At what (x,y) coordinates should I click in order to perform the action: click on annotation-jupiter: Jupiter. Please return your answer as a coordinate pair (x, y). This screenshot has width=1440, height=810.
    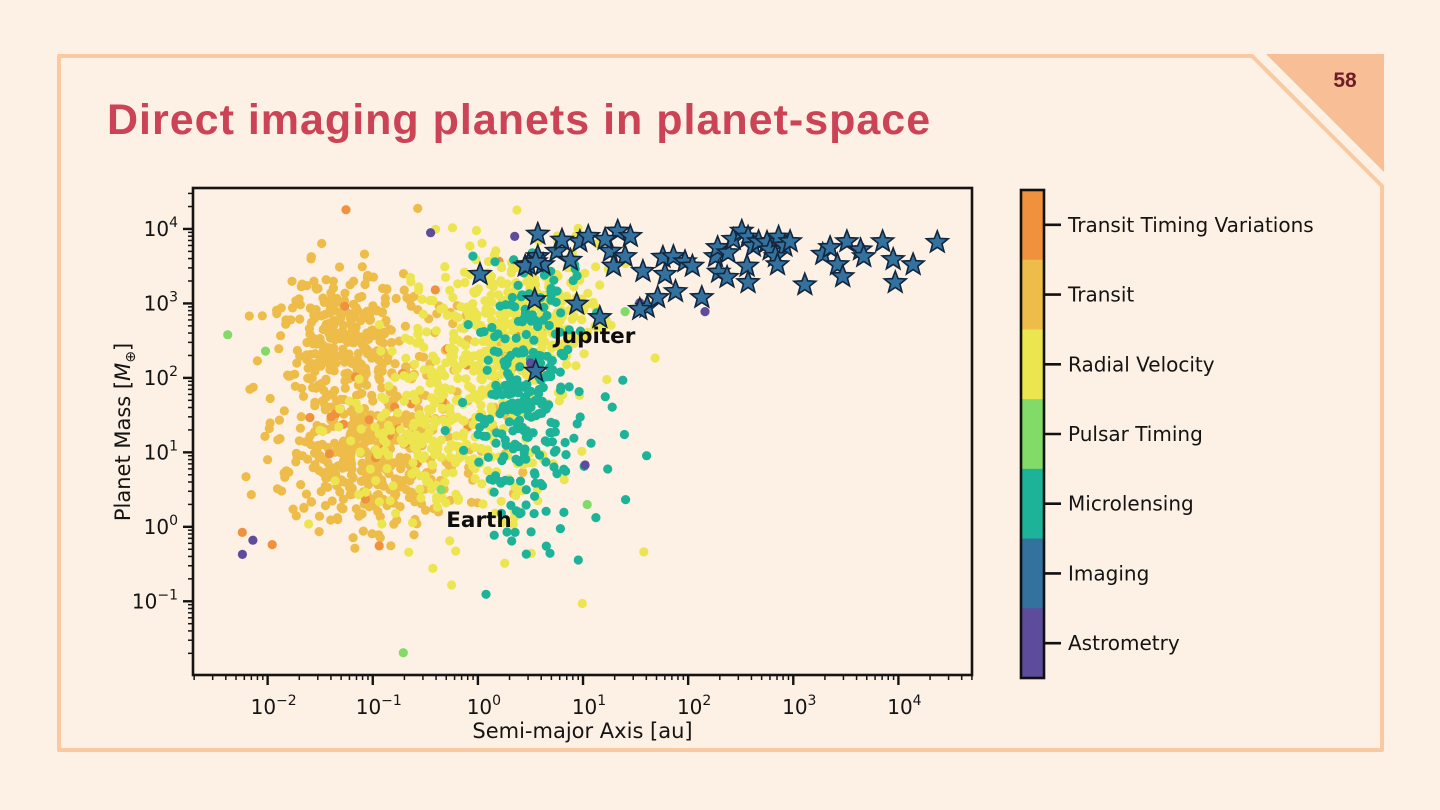
    Looking at the image, I should click on (594, 336).